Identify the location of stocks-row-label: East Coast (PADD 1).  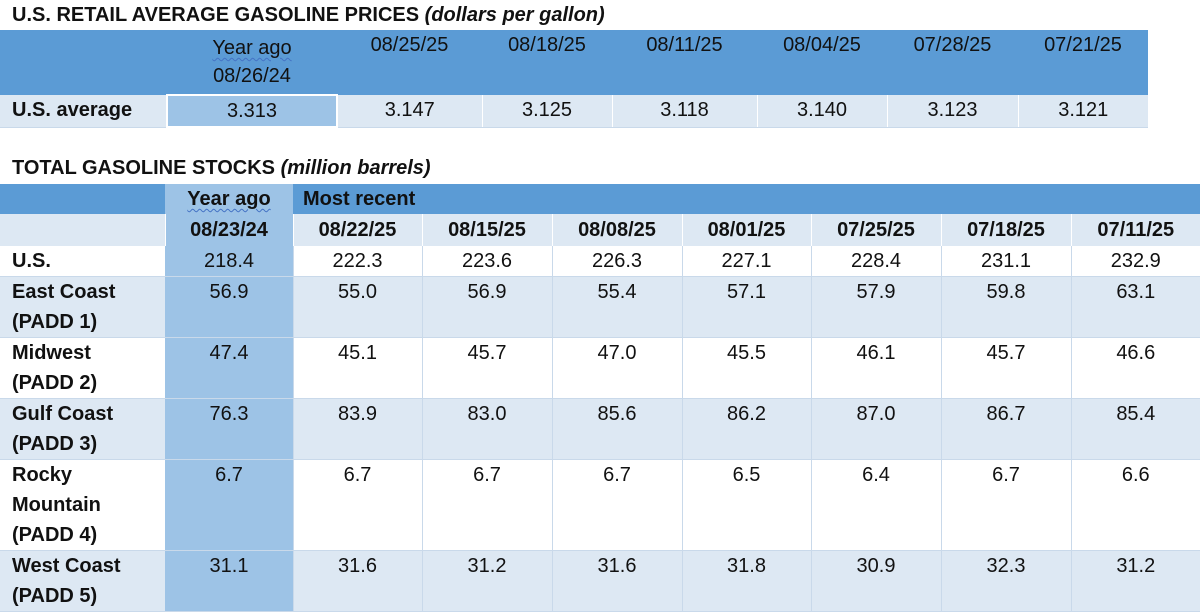
(82, 307).